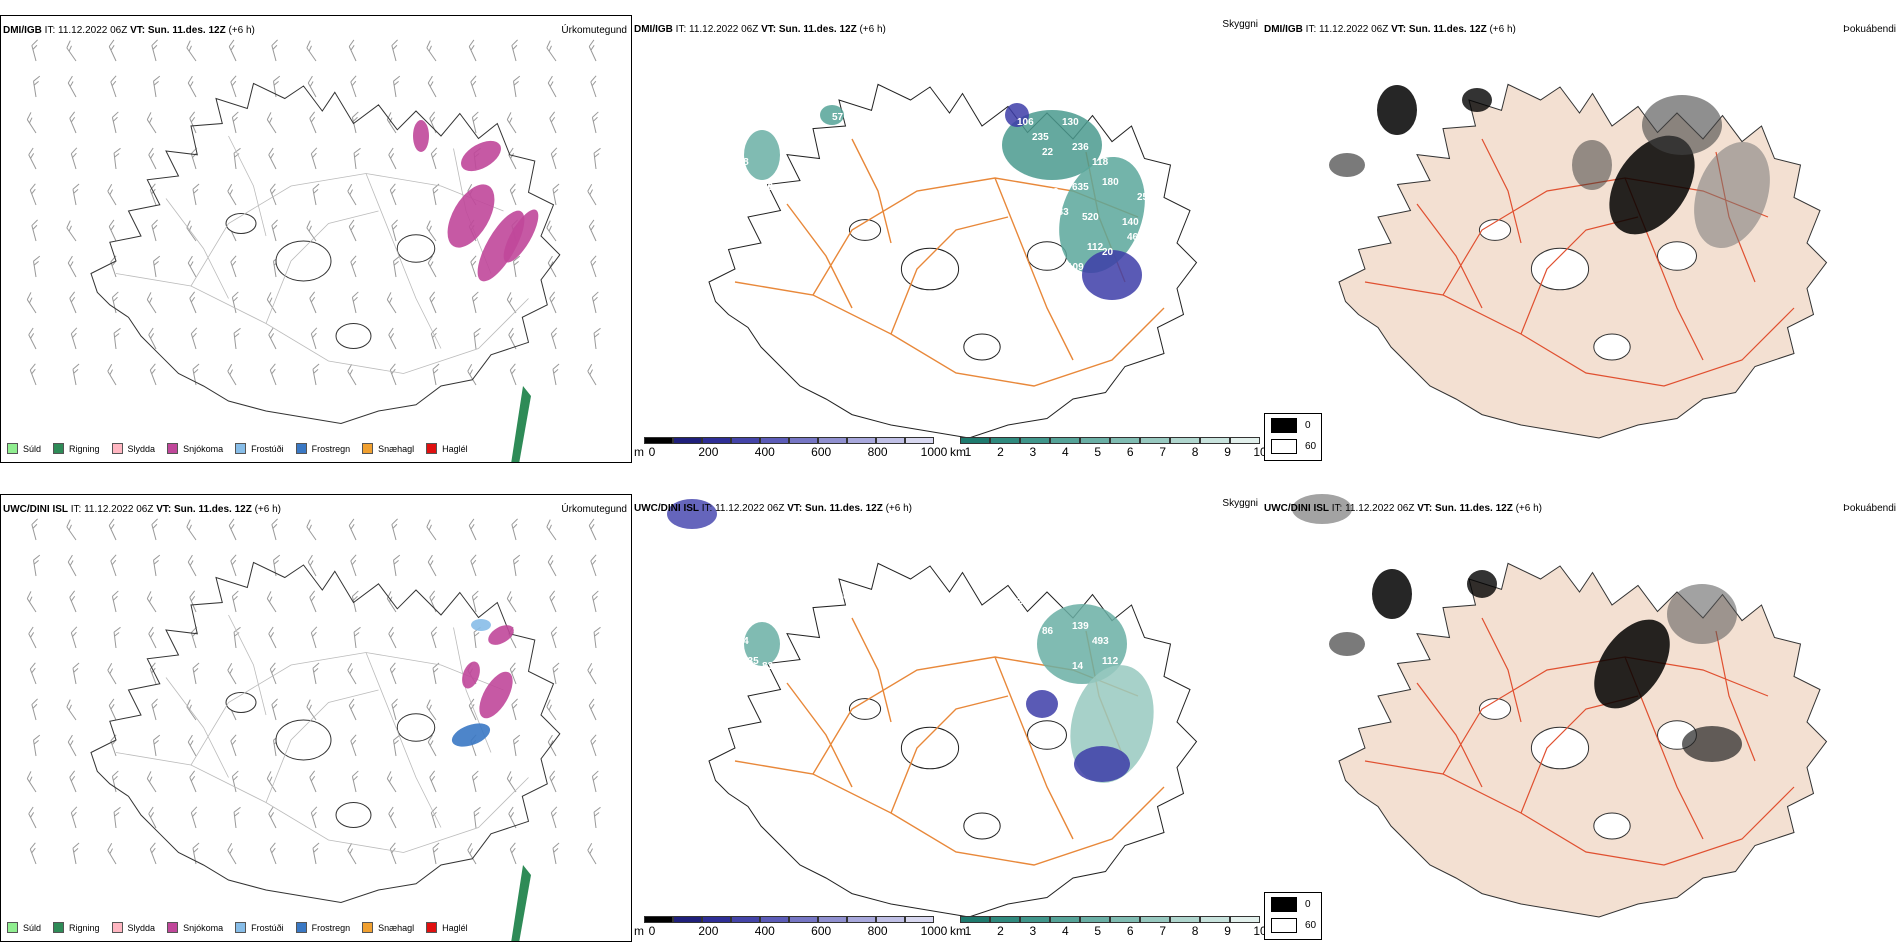 This screenshot has width=1900, height=950. What do you see at coordinates (313, 250) in the screenshot?
I see `precip-map-top` at bounding box center [313, 250].